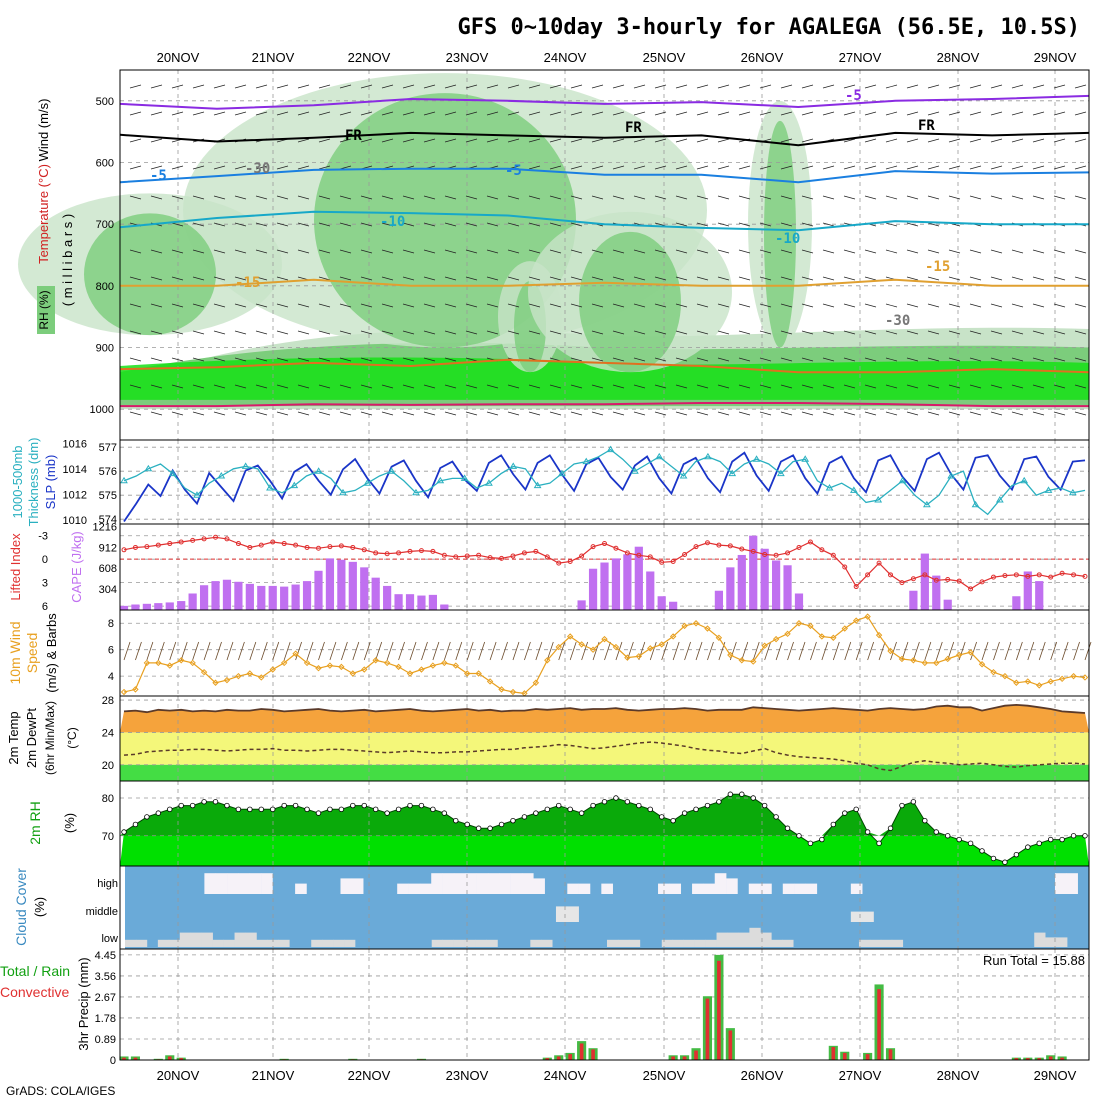  I want to click on contour-label: -15, so click(247, 283).